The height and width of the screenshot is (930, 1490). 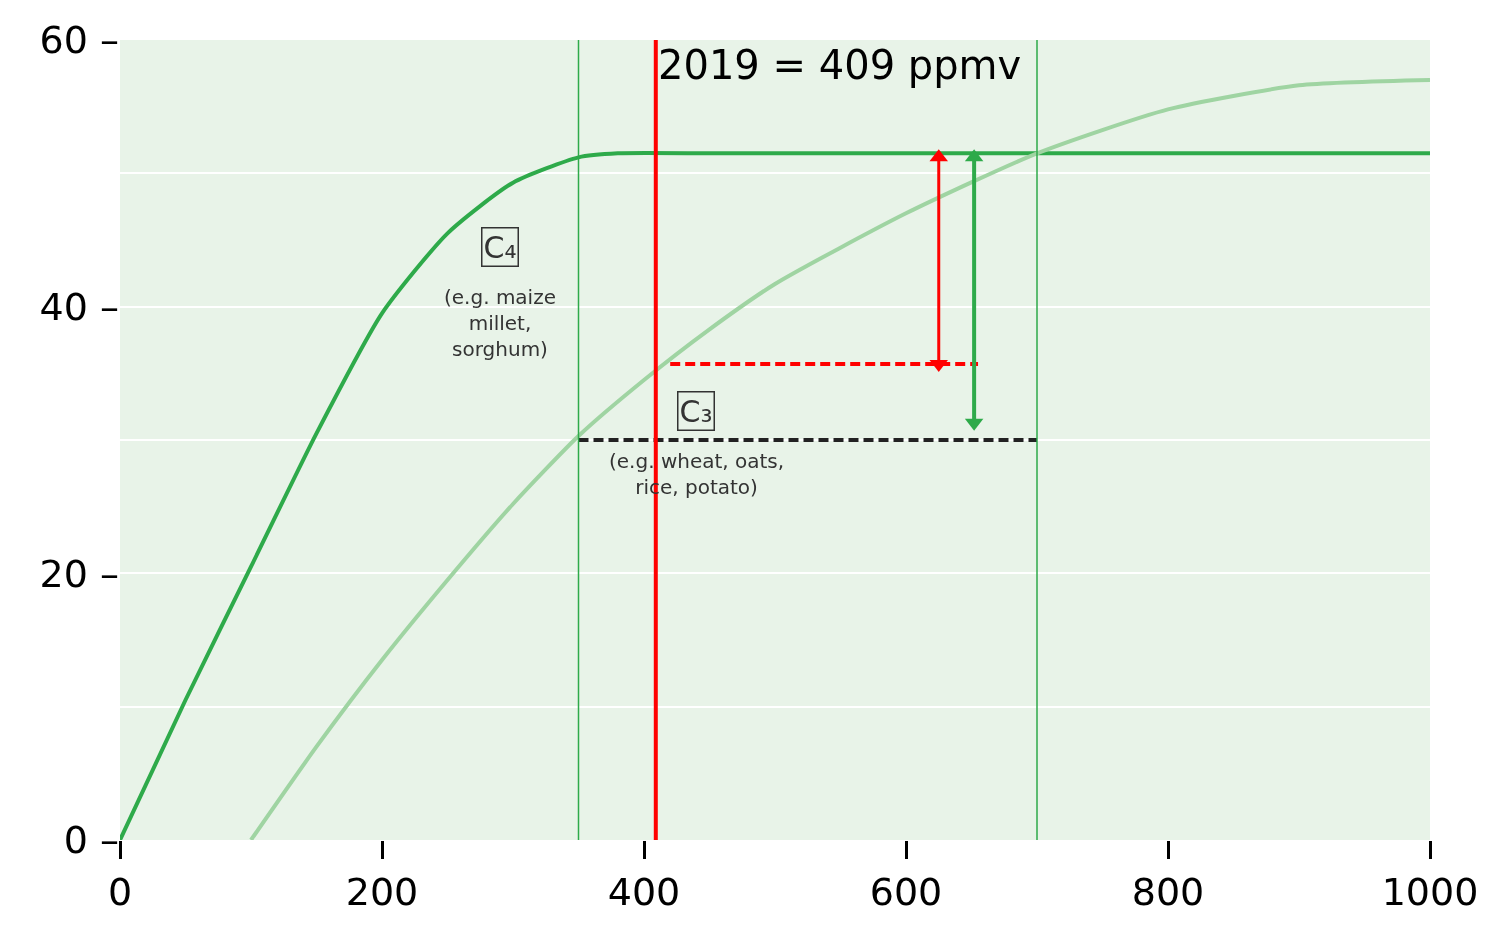 I want to click on x-tick-label: 400, so click(x=644, y=891).